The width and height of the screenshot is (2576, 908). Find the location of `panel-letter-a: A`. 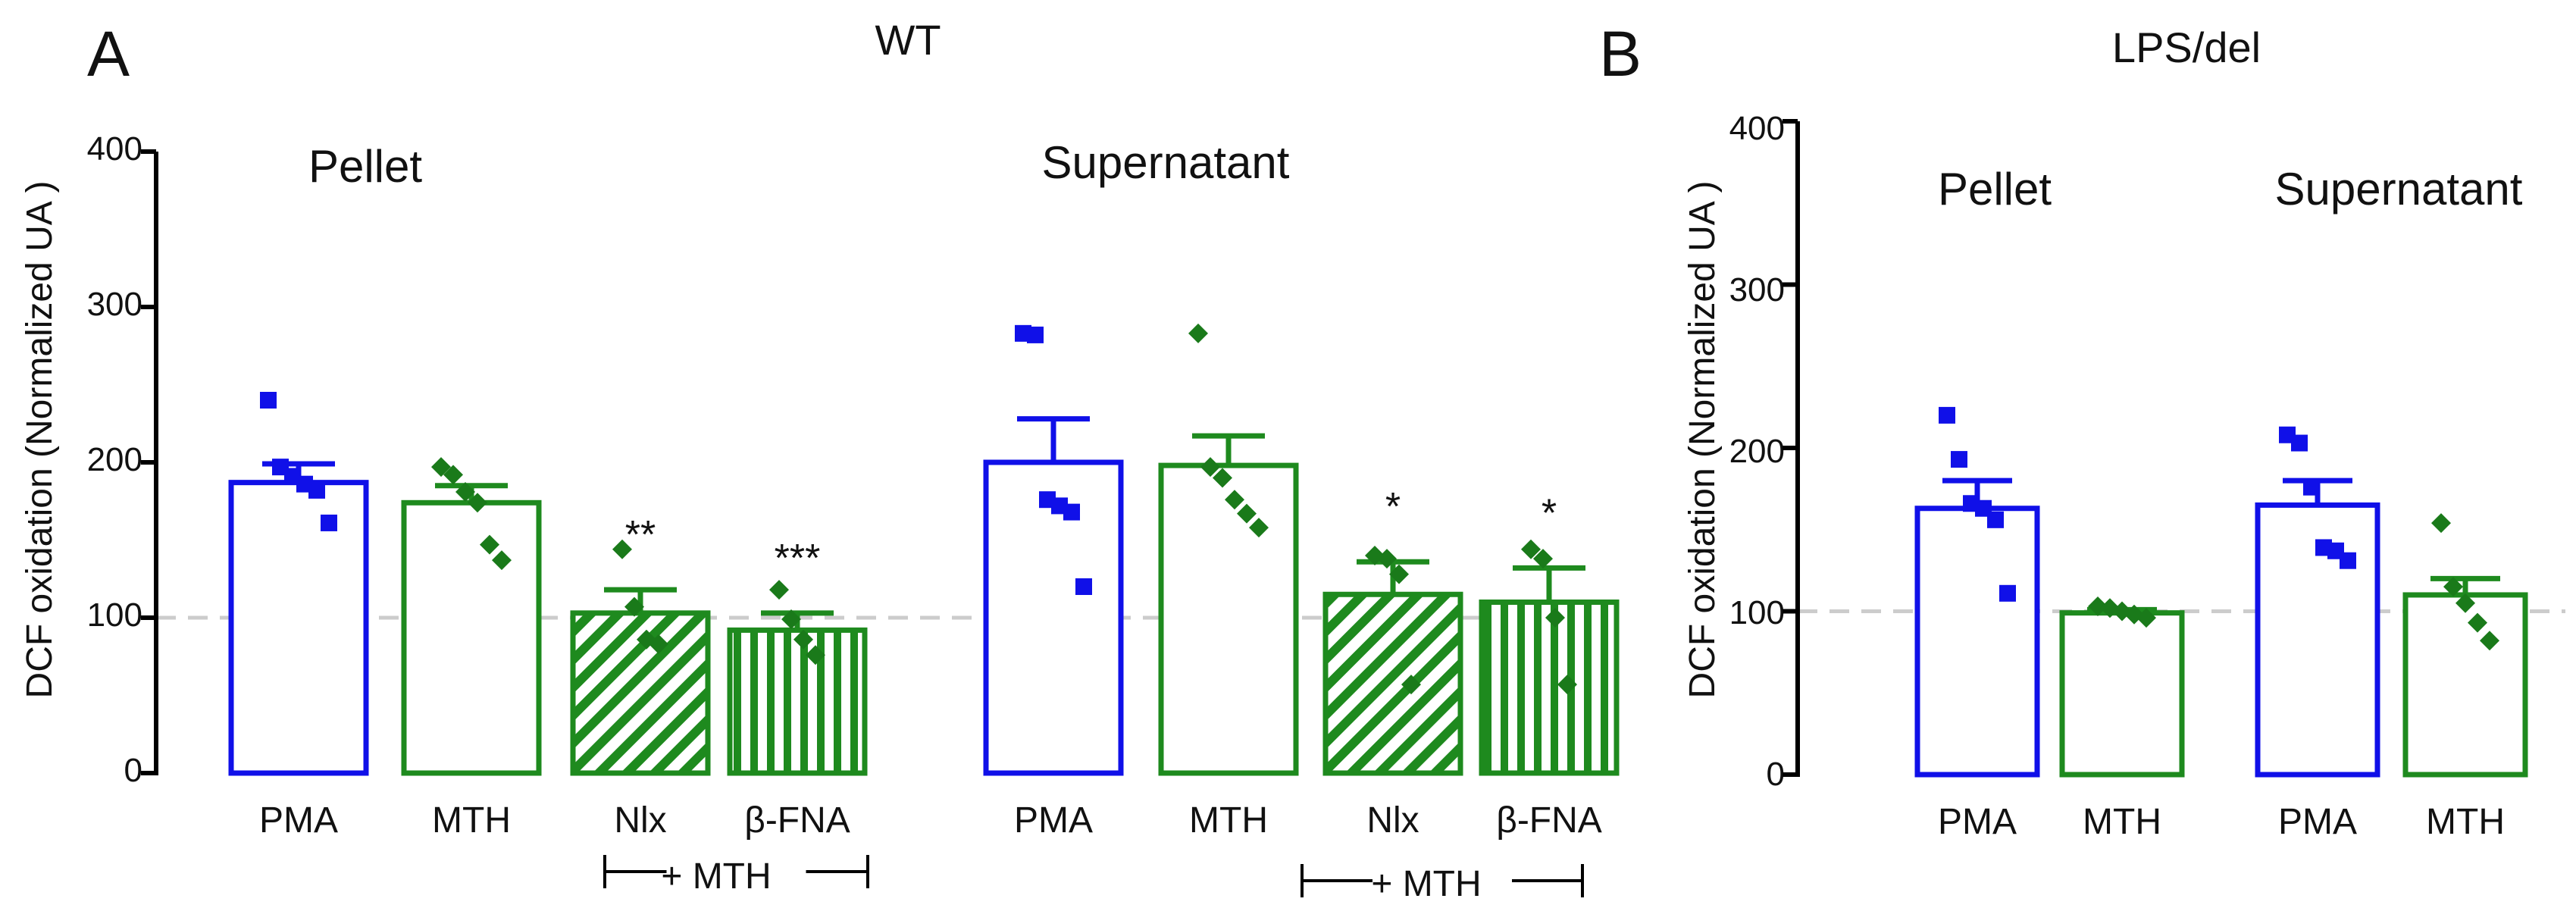

panel-letter-a: A is located at coordinates (109, 53).